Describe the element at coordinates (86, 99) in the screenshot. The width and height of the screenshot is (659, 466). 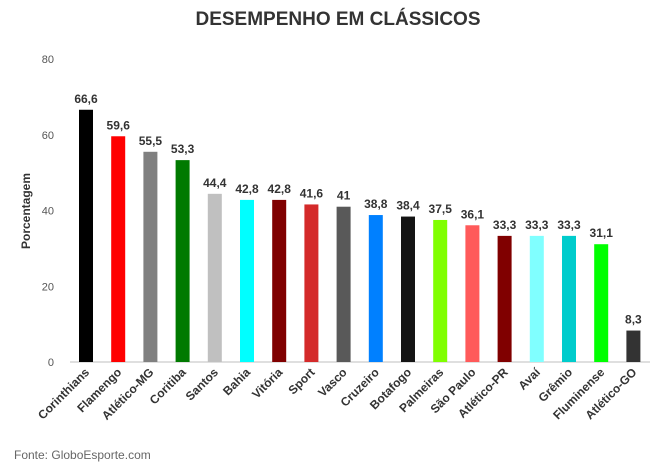
I see `data-label: 66,6` at that location.